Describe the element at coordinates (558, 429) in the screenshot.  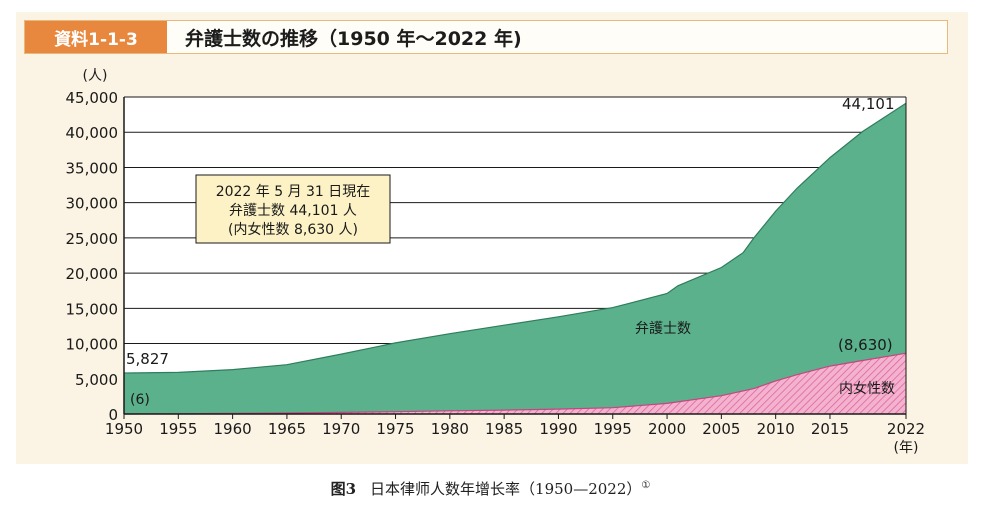
I see `x-tick-label: 1990` at that location.